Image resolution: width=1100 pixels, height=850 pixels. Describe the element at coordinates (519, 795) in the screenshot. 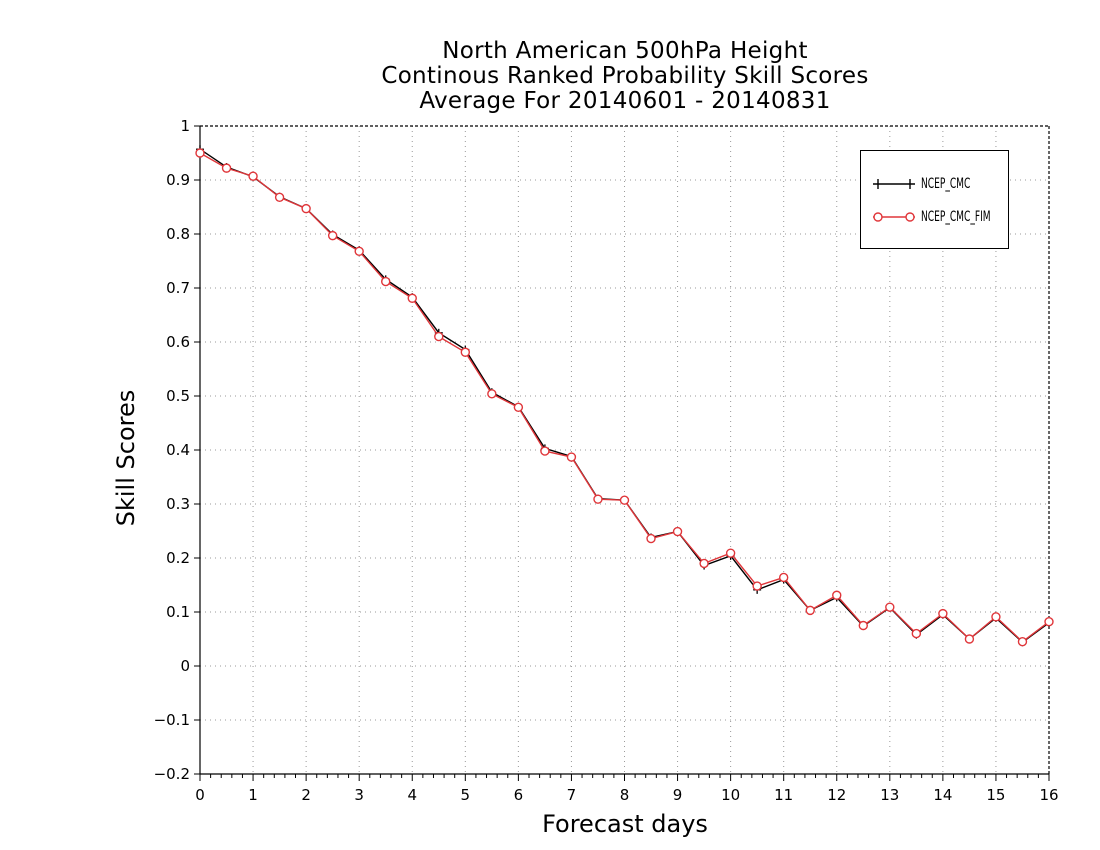

I see `x-tick-label: 6` at that location.